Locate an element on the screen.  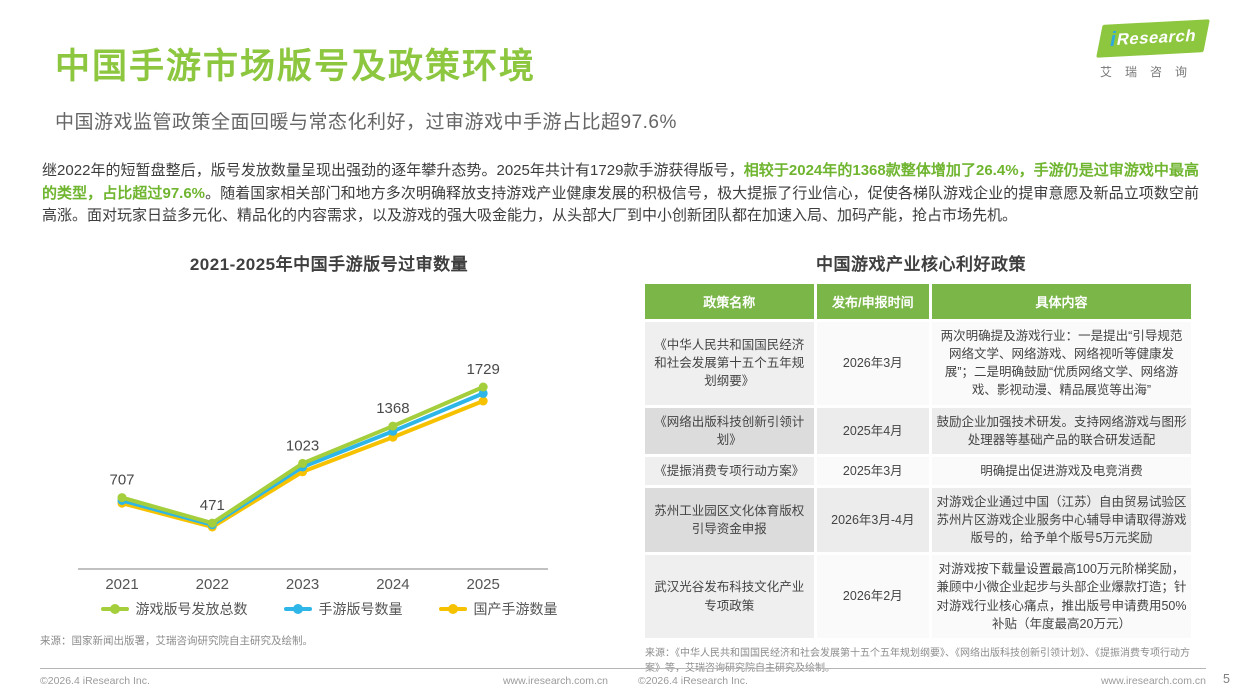
date-cell: 2026年3月 is located at coordinates (873, 363).